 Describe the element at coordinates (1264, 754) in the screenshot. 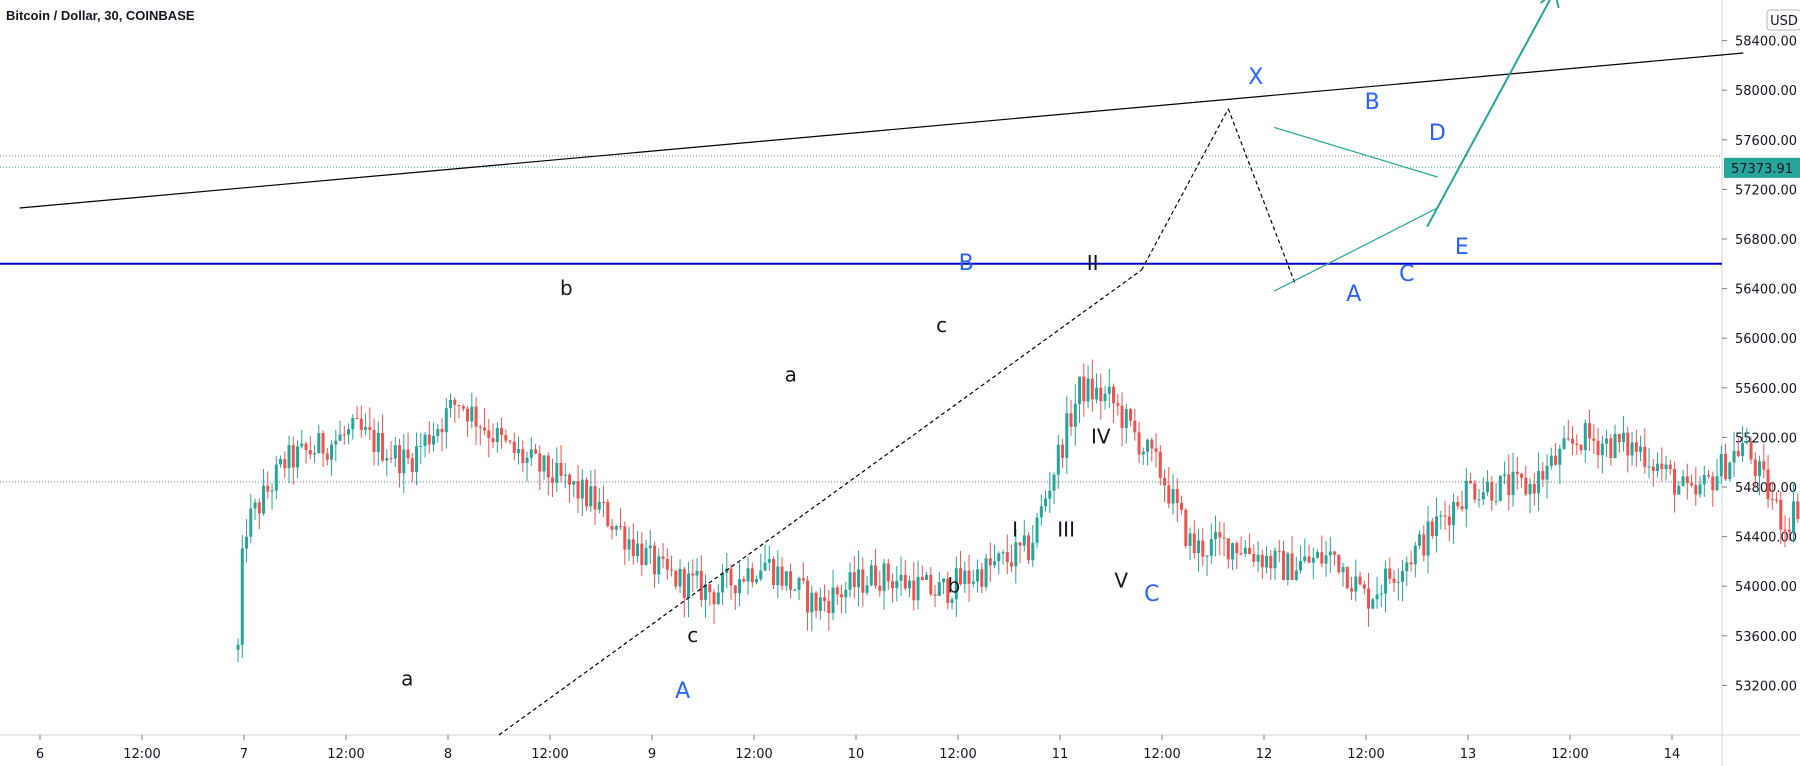

I see `x-tick-label: 12` at that location.